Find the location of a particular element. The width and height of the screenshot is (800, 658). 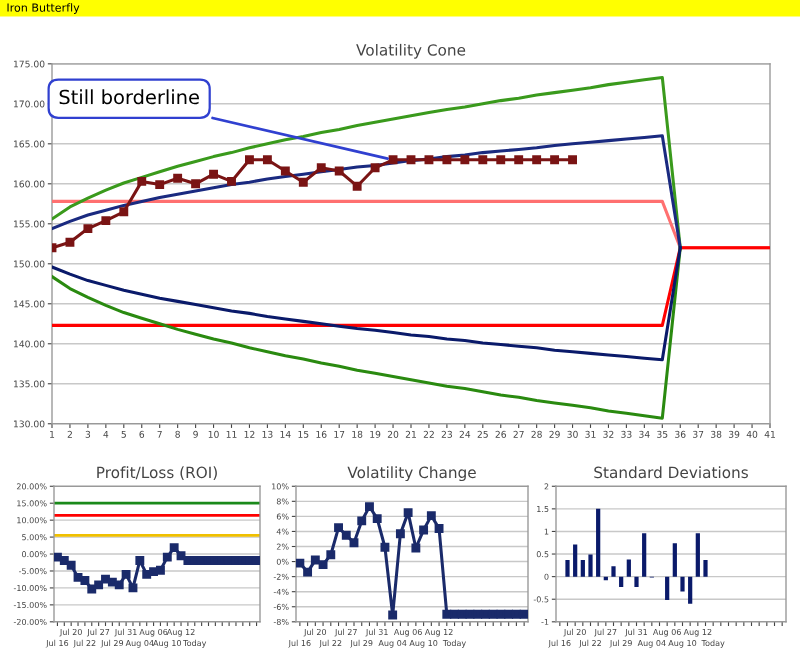

annotation: Still borderline is located at coordinates (129, 97).